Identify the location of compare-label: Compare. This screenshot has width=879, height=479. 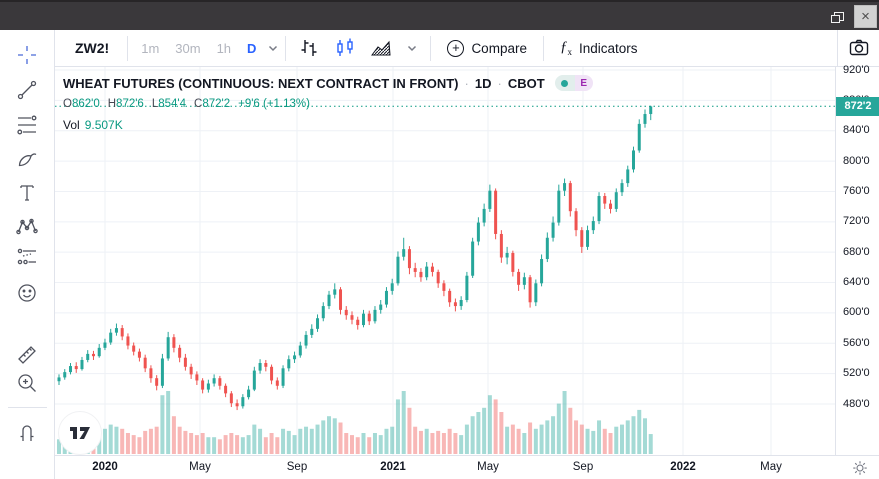
(499, 48).